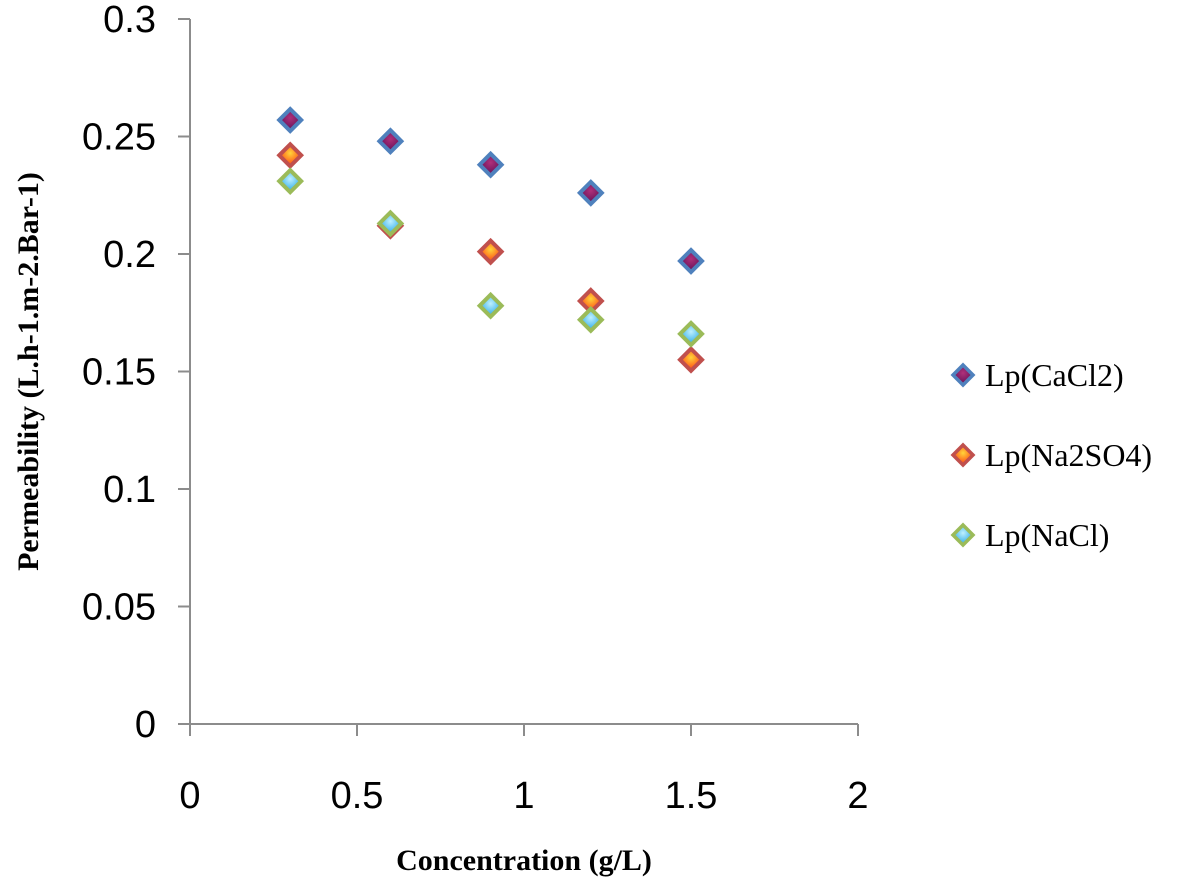 The image size is (1200, 883). I want to click on series-3-points, so click(490, 257).